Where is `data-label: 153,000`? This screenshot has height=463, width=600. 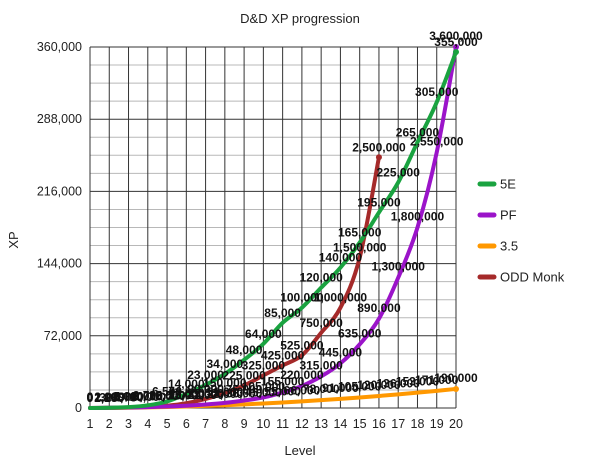
data-label: 153,000 is located at coordinates (418, 382).